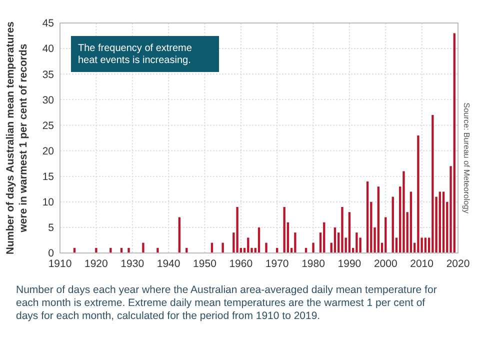 This screenshot has height=340, width=482. What do you see at coordinates (132, 264) in the screenshot?
I see `x-tick-label: 1930` at bounding box center [132, 264].